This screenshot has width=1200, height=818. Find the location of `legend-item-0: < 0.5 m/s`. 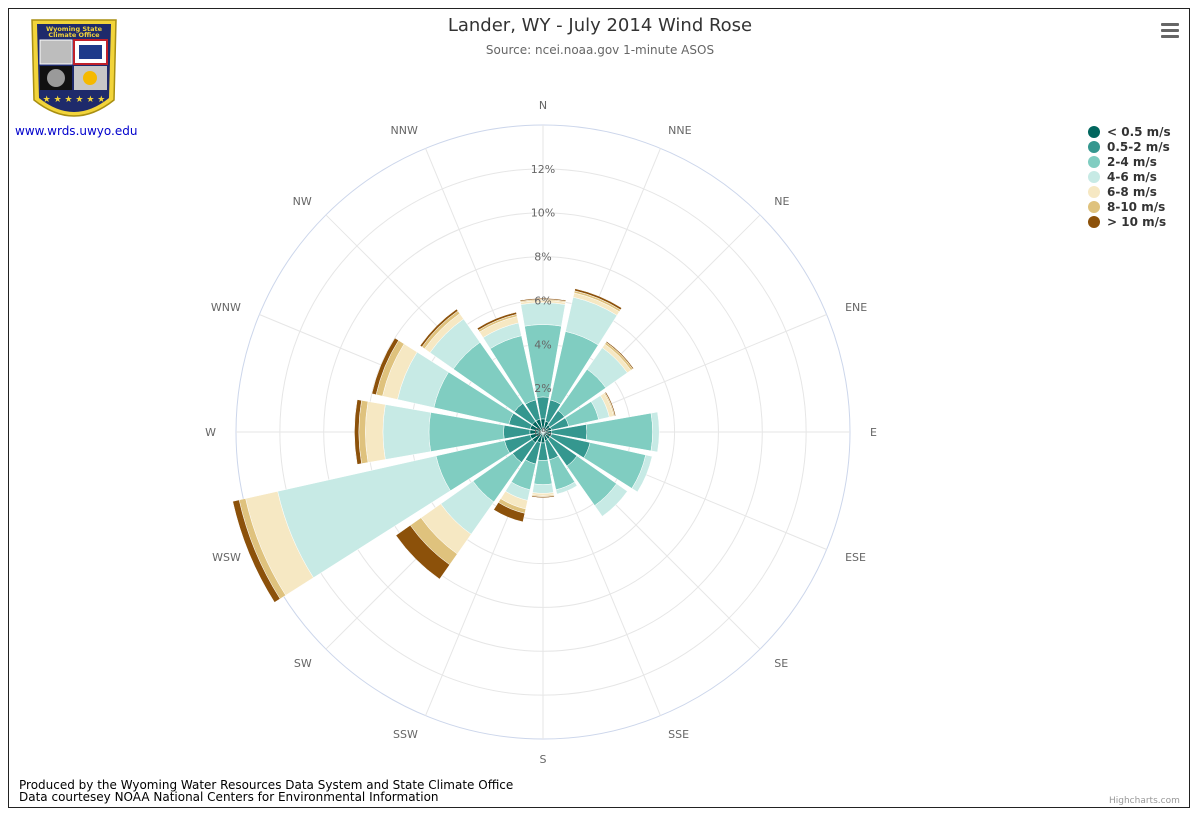

legend-item-0: < 0.5 m/s is located at coordinates (1129, 131).